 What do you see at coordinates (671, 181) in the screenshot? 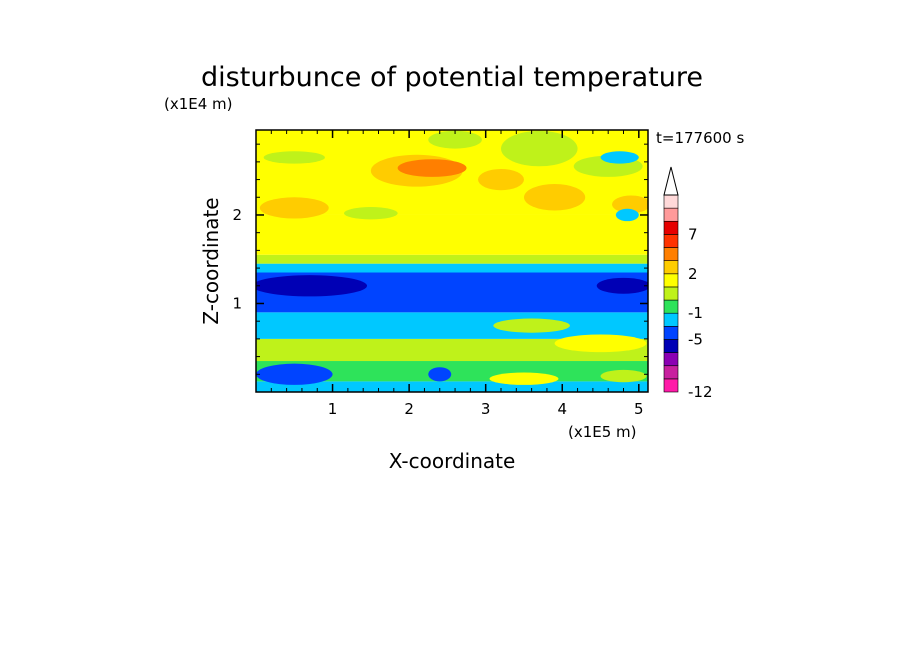
I see `colorbar-extend-arrow` at bounding box center [671, 181].